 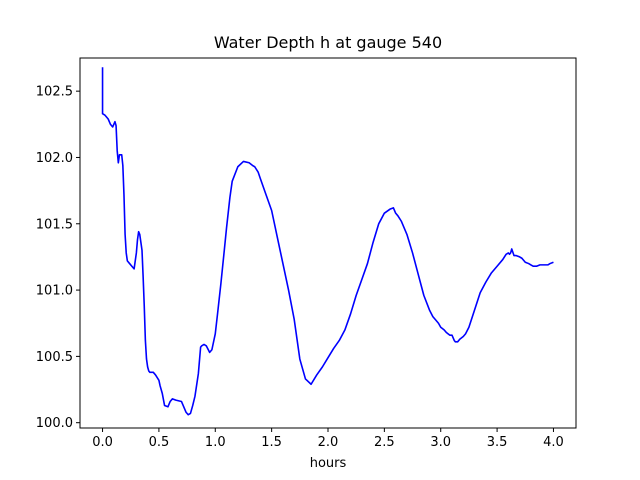 I want to click on x-tick-label: 3.5, so click(x=497, y=442).